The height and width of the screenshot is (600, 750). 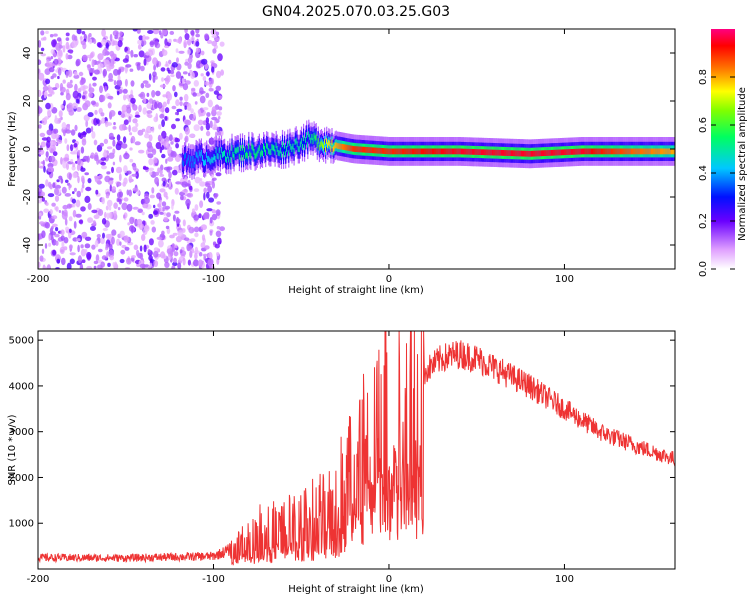 What do you see at coordinates (38, 279) in the screenshot?
I see `x-tick-label: -200` at bounding box center [38, 279].